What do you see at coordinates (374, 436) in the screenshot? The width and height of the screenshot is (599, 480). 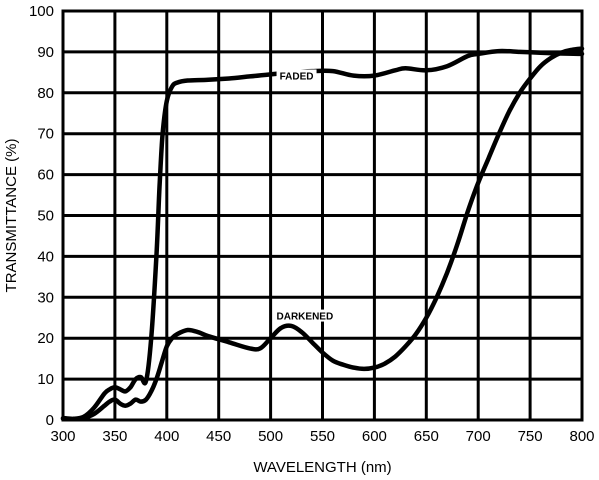 I see `x-tick-label: 600` at bounding box center [374, 436].